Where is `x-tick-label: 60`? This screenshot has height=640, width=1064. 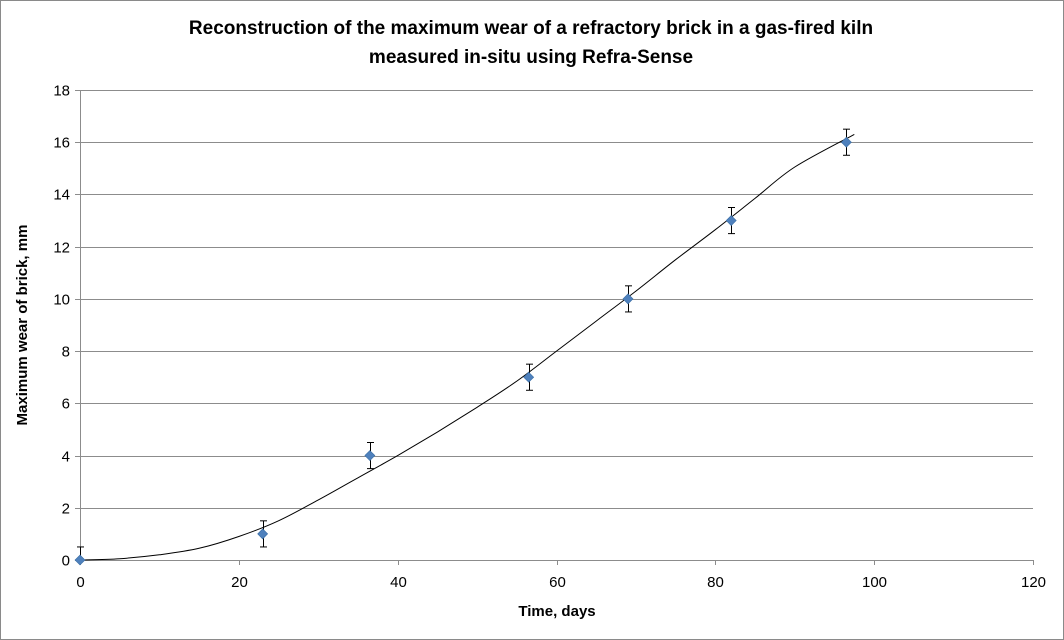 x-tick-label: 60 is located at coordinates (557, 582).